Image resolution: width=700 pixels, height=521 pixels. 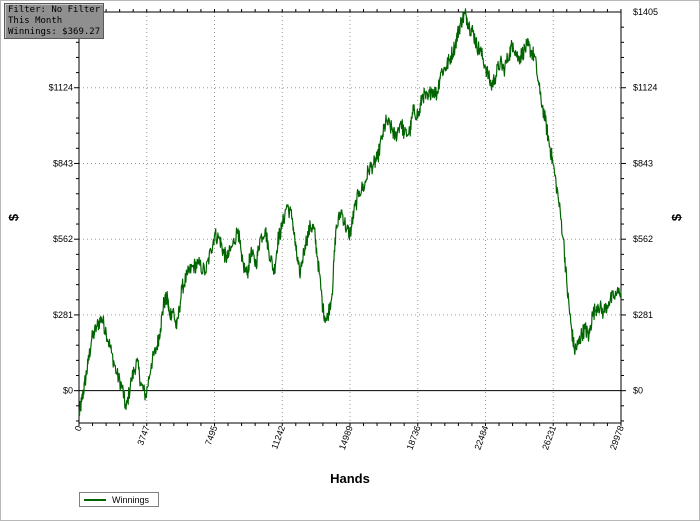 I want to click on y-tick-label-right: $843, so click(x=643, y=163).